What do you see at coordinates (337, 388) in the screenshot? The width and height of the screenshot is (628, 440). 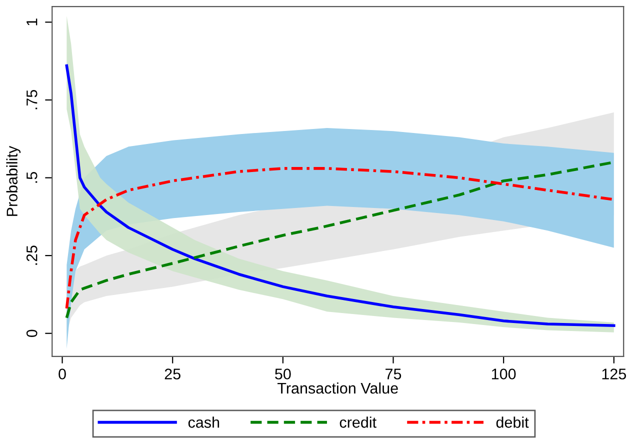 I see `x-axis-title: Transaction Value` at bounding box center [337, 388].